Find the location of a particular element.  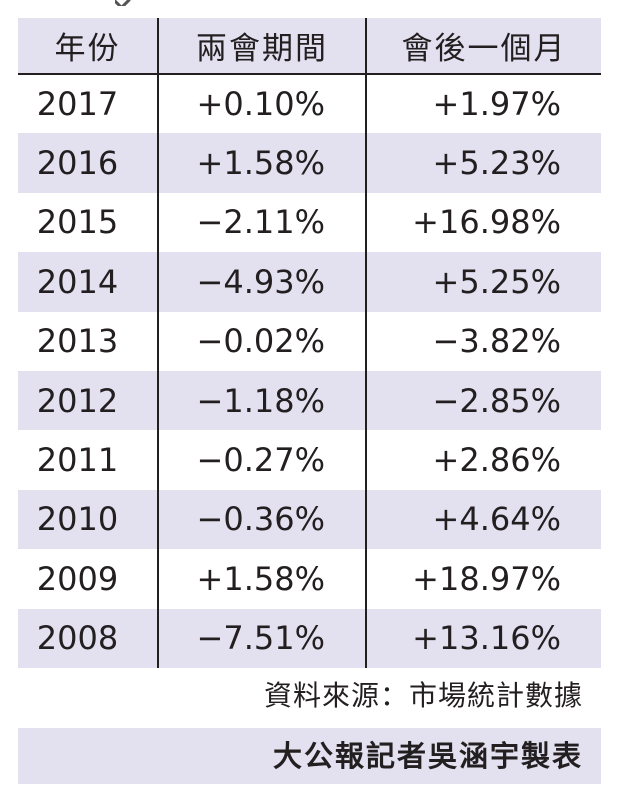

year-cell: 2016 is located at coordinates (77, 163).